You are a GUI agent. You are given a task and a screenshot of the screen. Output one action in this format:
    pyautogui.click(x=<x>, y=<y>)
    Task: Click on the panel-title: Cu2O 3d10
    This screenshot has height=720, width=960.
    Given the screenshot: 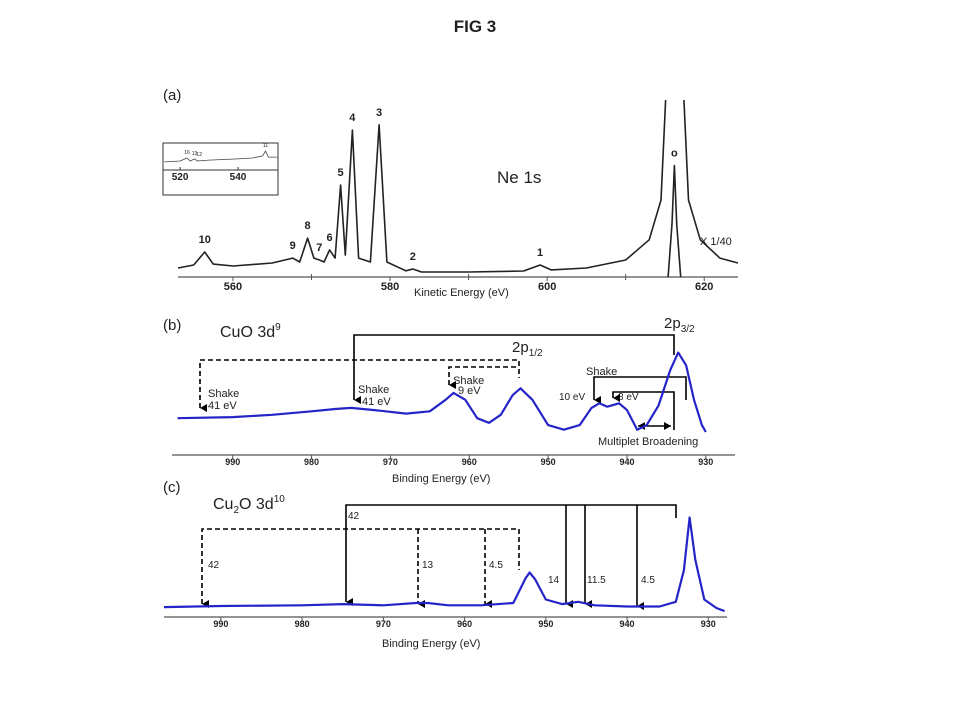 What is the action you would take?
    pyautogui.click(x=249, y=505)
    